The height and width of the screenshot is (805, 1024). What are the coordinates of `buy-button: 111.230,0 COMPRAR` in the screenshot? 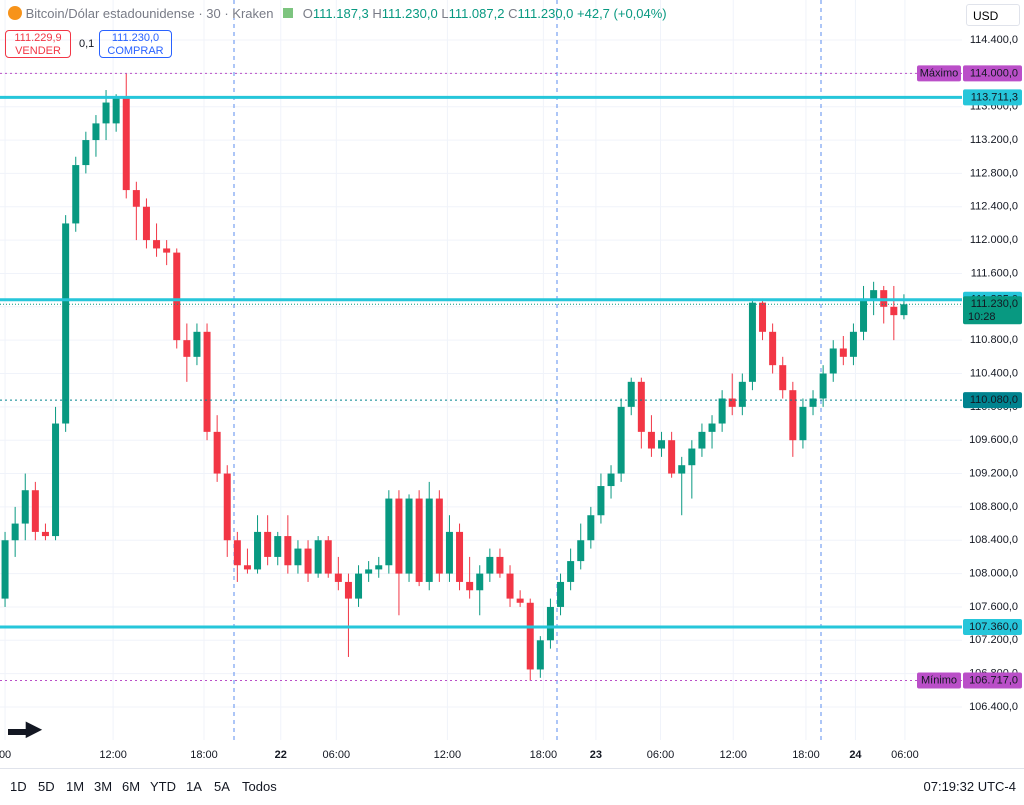 It's located at (135, 44).